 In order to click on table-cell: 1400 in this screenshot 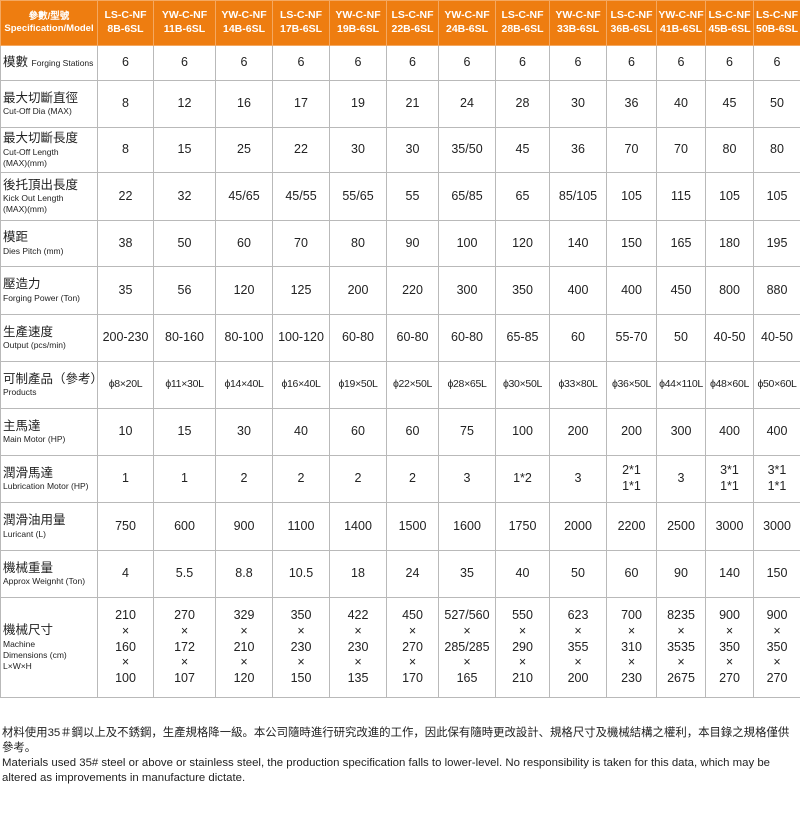, I will do `click(358, 526)`.